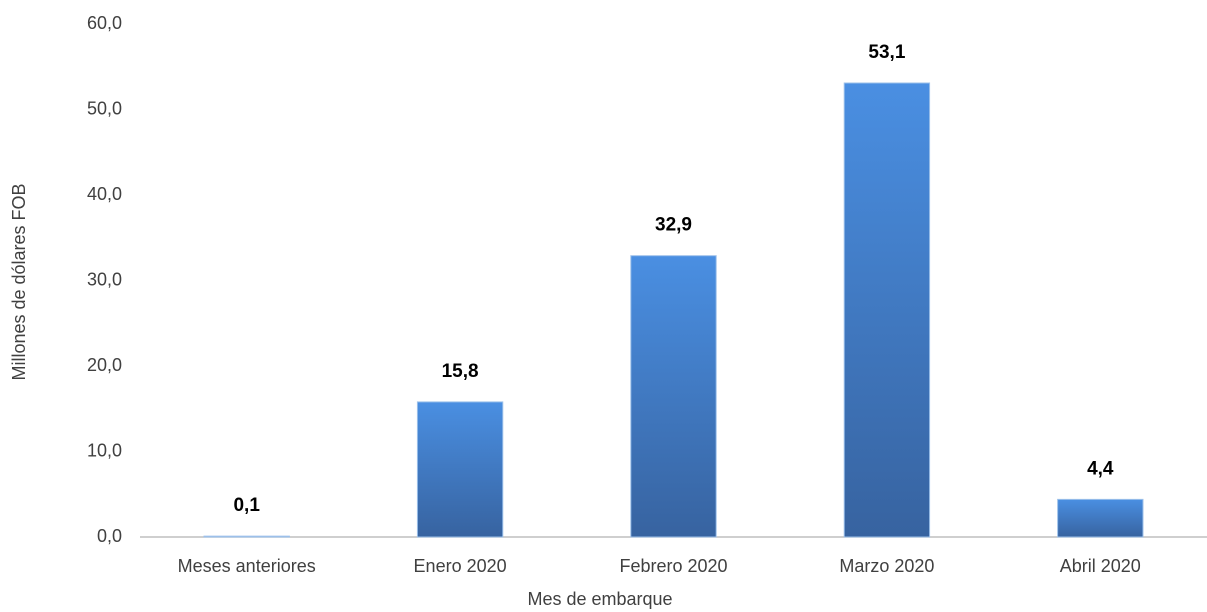  Describe the element at coordinates (104, 108) in the screenshot. I see `y-tick-label: 50,0` at that location.